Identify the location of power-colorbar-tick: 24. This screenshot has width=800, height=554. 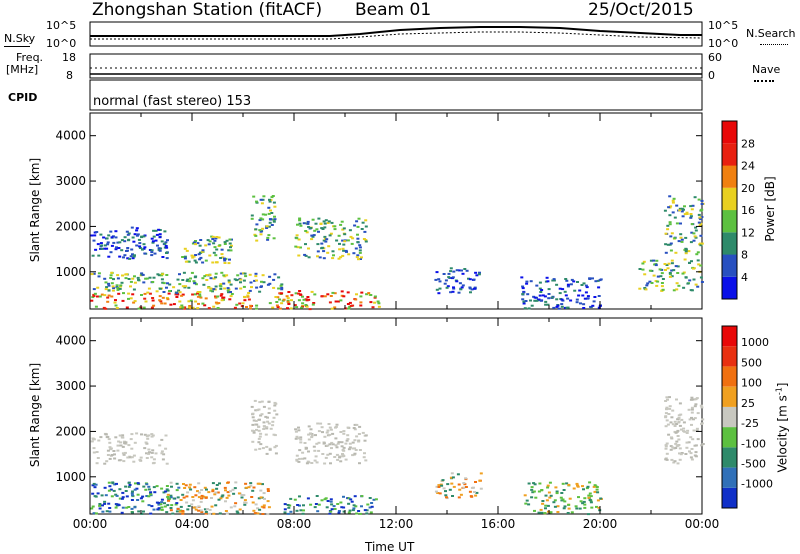
(748, 166).